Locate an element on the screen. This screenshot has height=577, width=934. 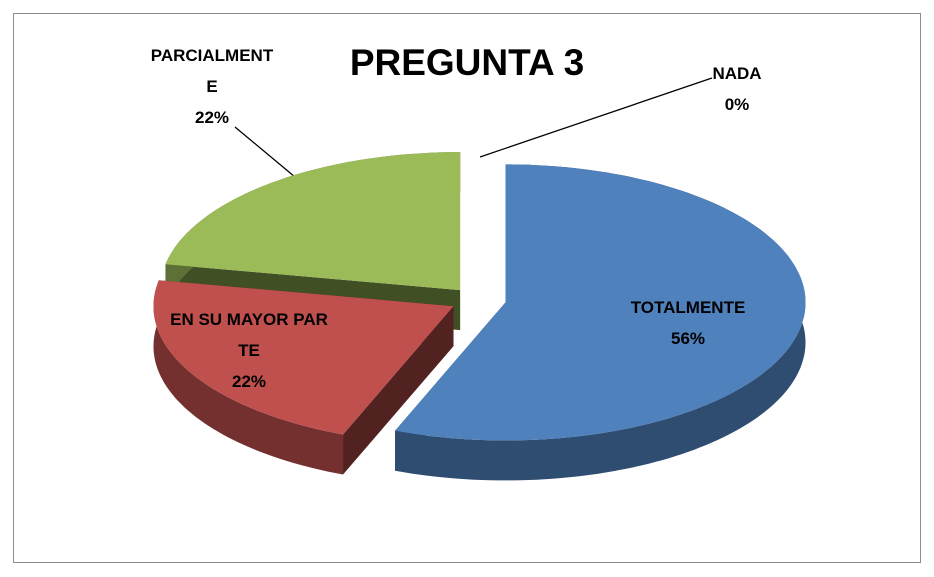
category-label: NADA is located at coordinates (737, 73).